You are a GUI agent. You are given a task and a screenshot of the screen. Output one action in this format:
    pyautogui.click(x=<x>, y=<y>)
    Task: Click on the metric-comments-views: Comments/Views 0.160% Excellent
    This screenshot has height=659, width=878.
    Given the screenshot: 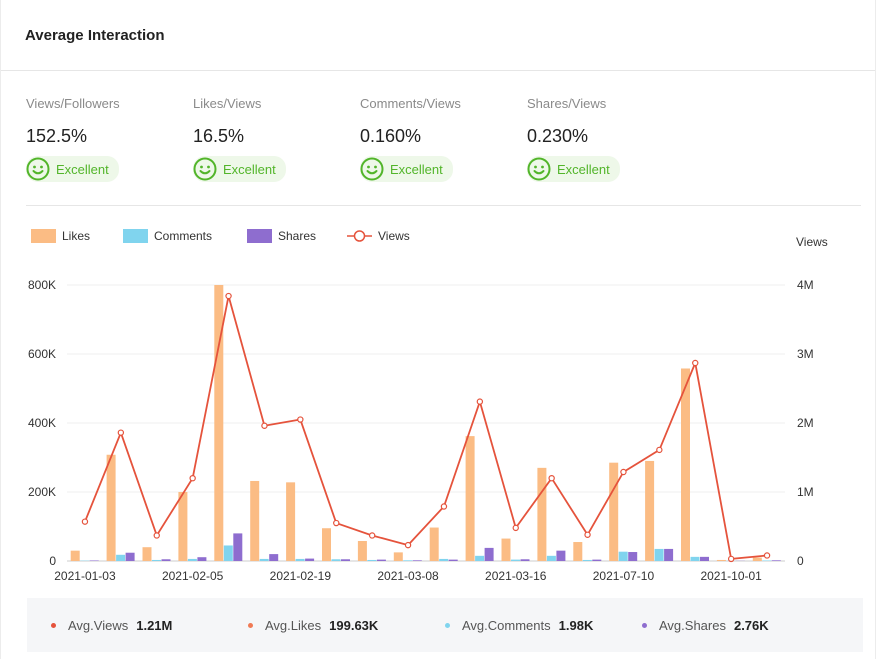 What is the action you would take?
    pyautogui.click(x=443, y=141)
    